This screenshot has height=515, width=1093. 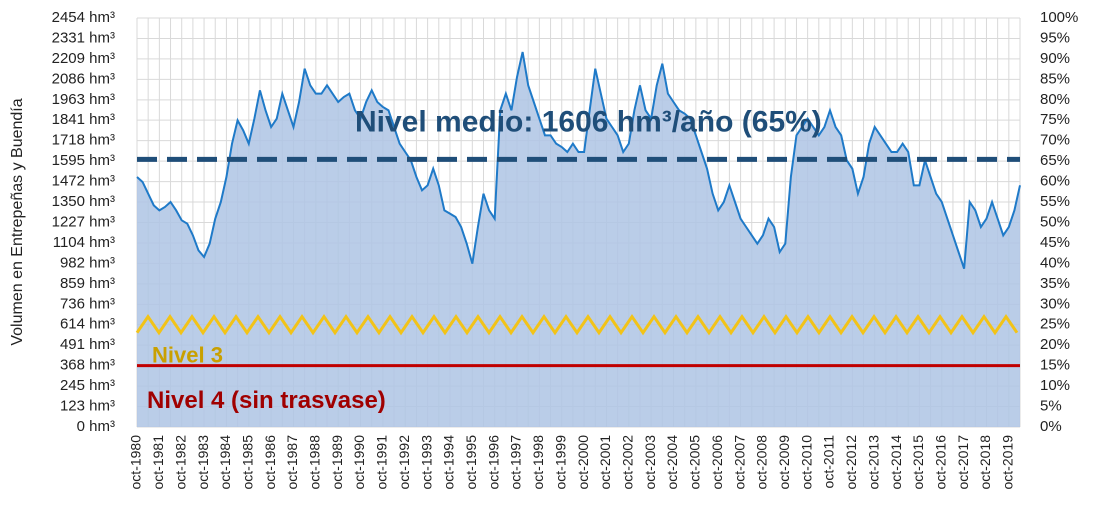 What do you see at coordinates (83, 78) in the screenshot?
I see `y-tick-label: 2086 hm³` at bounding box center [83, 78].